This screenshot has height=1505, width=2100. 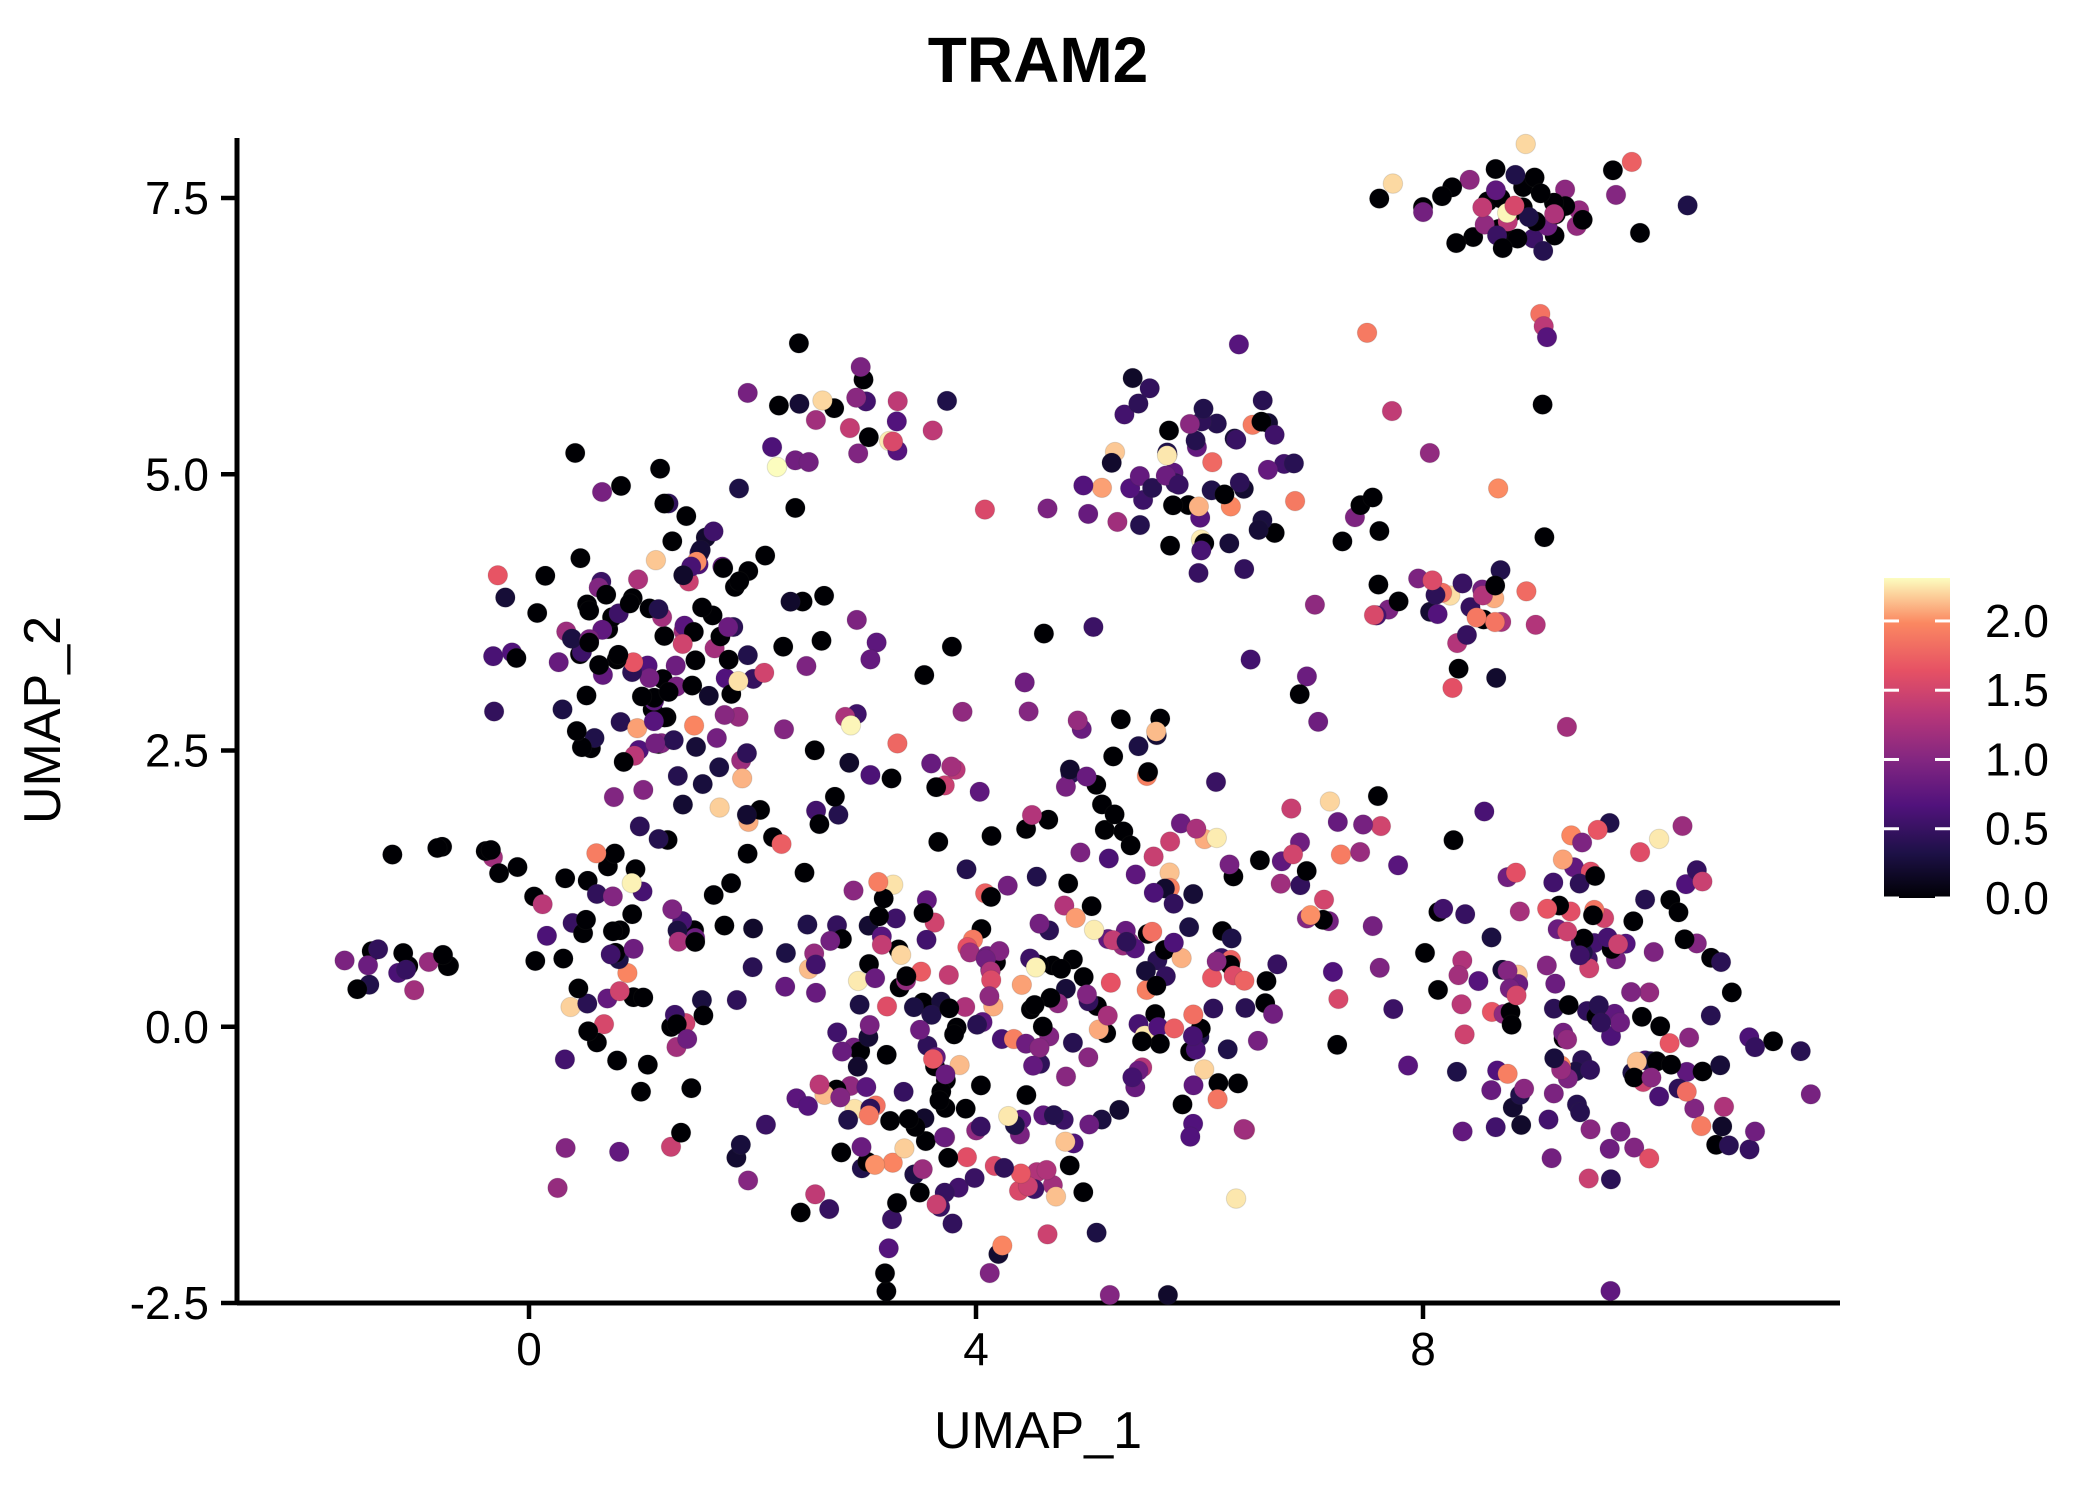 What do you see at coordinates (976, 1339) in the screenshot?
I see `x-axis-ticks: 0 4 8` at bounding box center [976, 1339].